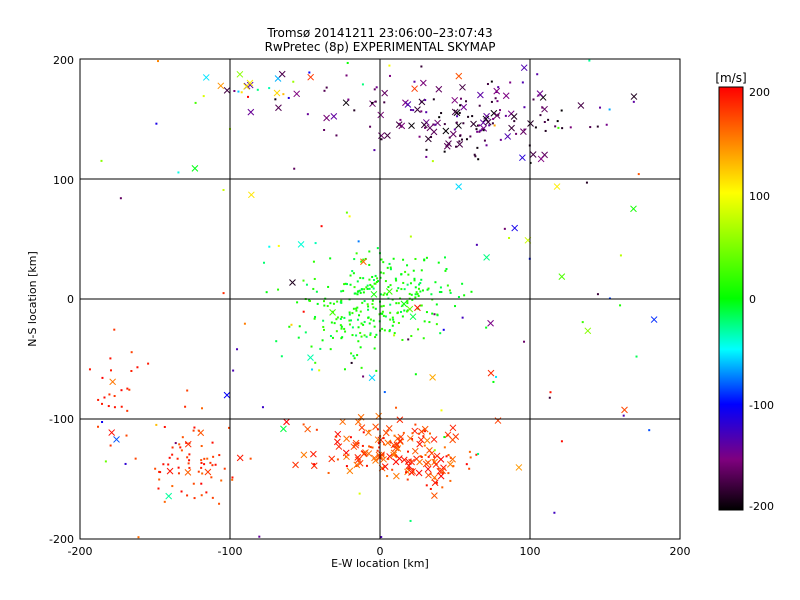 Image resolution: width=800 pixels, height=600 pixels. What do you see at coordinates (32, 299) in the screenshot?
I see `y-axis-label: N-S location [km]` at bounding box center [32, 299].